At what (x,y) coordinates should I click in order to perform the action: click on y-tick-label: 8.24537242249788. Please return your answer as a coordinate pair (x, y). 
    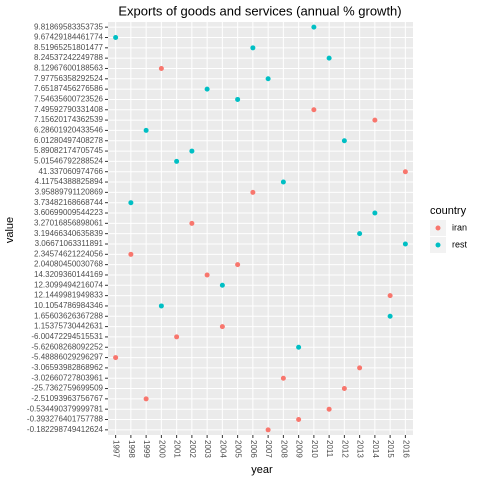
    Looking at the image, I should click on (69, 57).